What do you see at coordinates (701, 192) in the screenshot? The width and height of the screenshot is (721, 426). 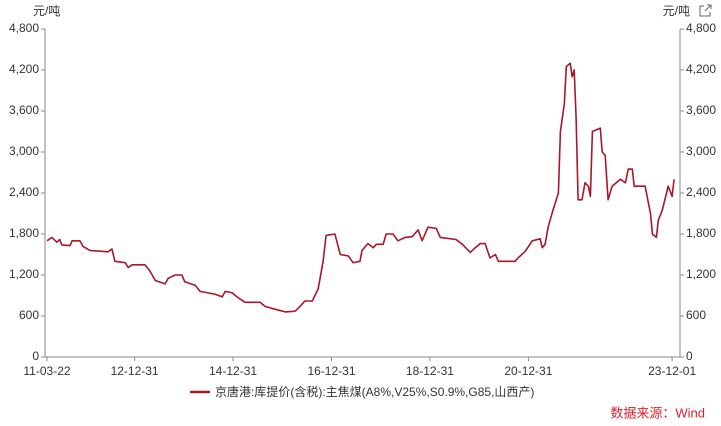 I see `y2-tick-label: 2,400` at bounding box center [701, 192].